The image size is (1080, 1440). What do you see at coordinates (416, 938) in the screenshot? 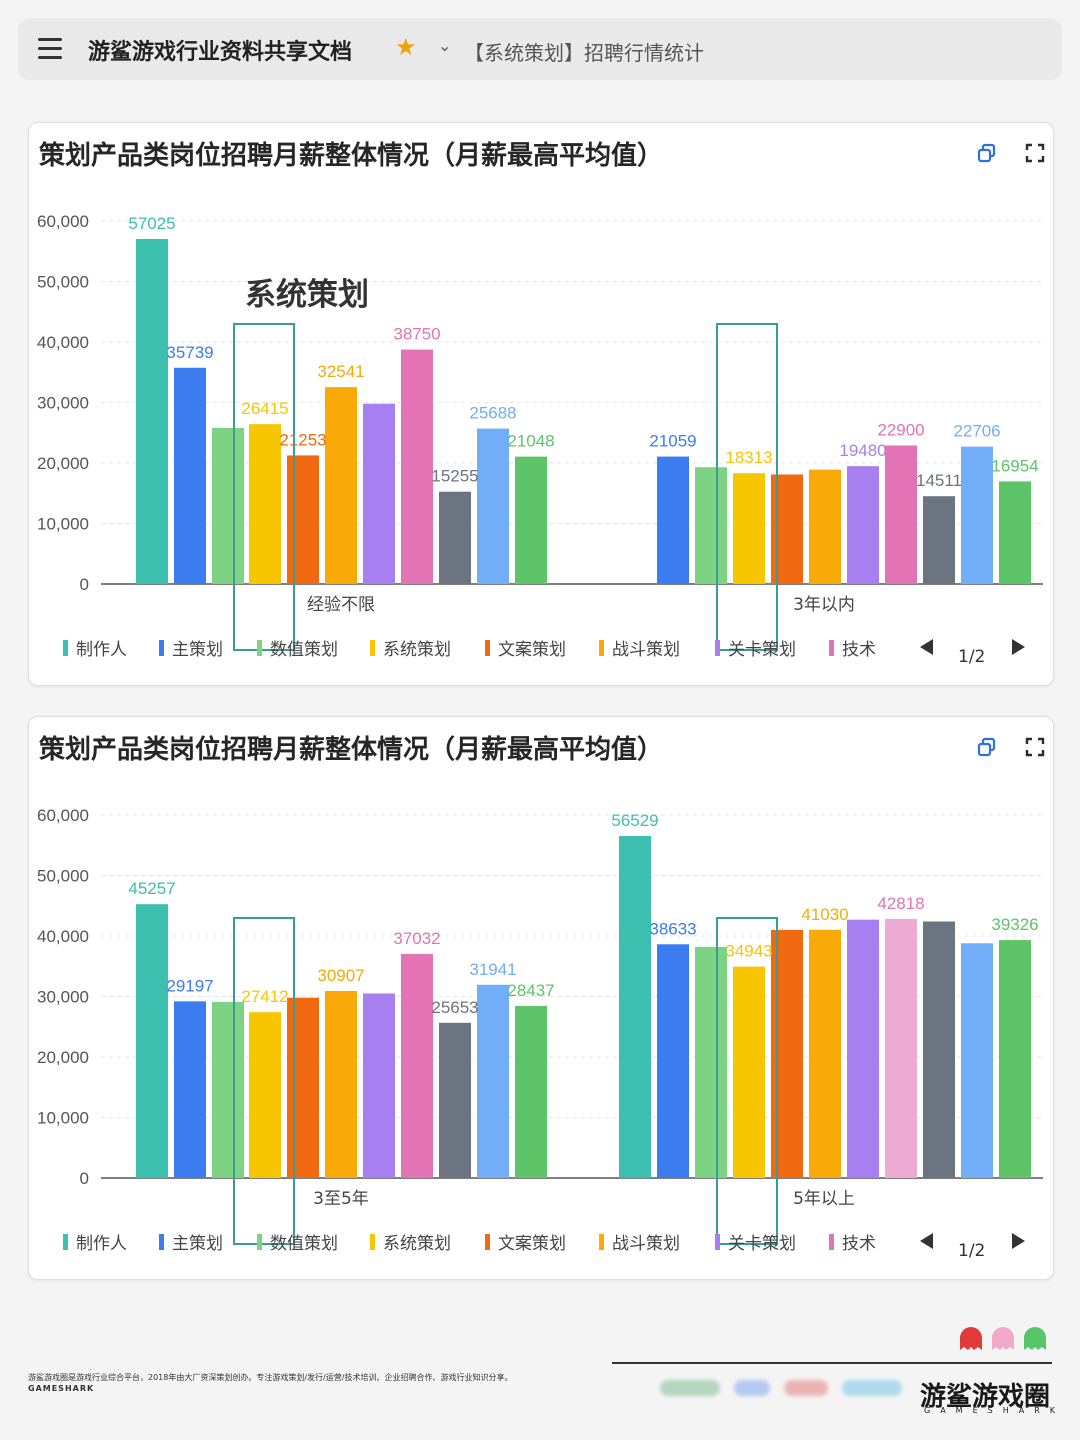
I see `data-label: 37032` at bounding box center [416, 938].